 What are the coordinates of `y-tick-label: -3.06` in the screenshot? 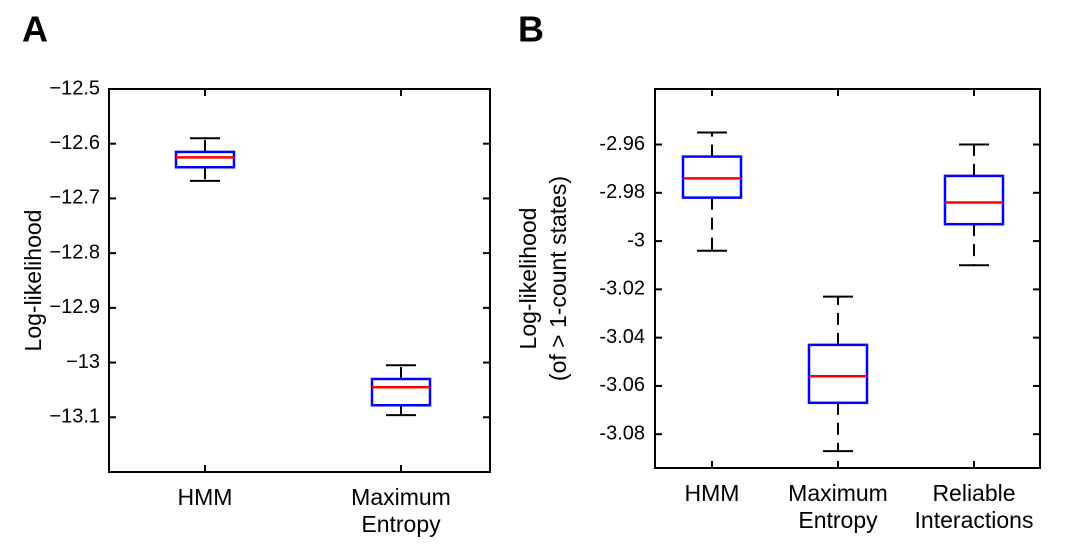 It's located at (622, 385).